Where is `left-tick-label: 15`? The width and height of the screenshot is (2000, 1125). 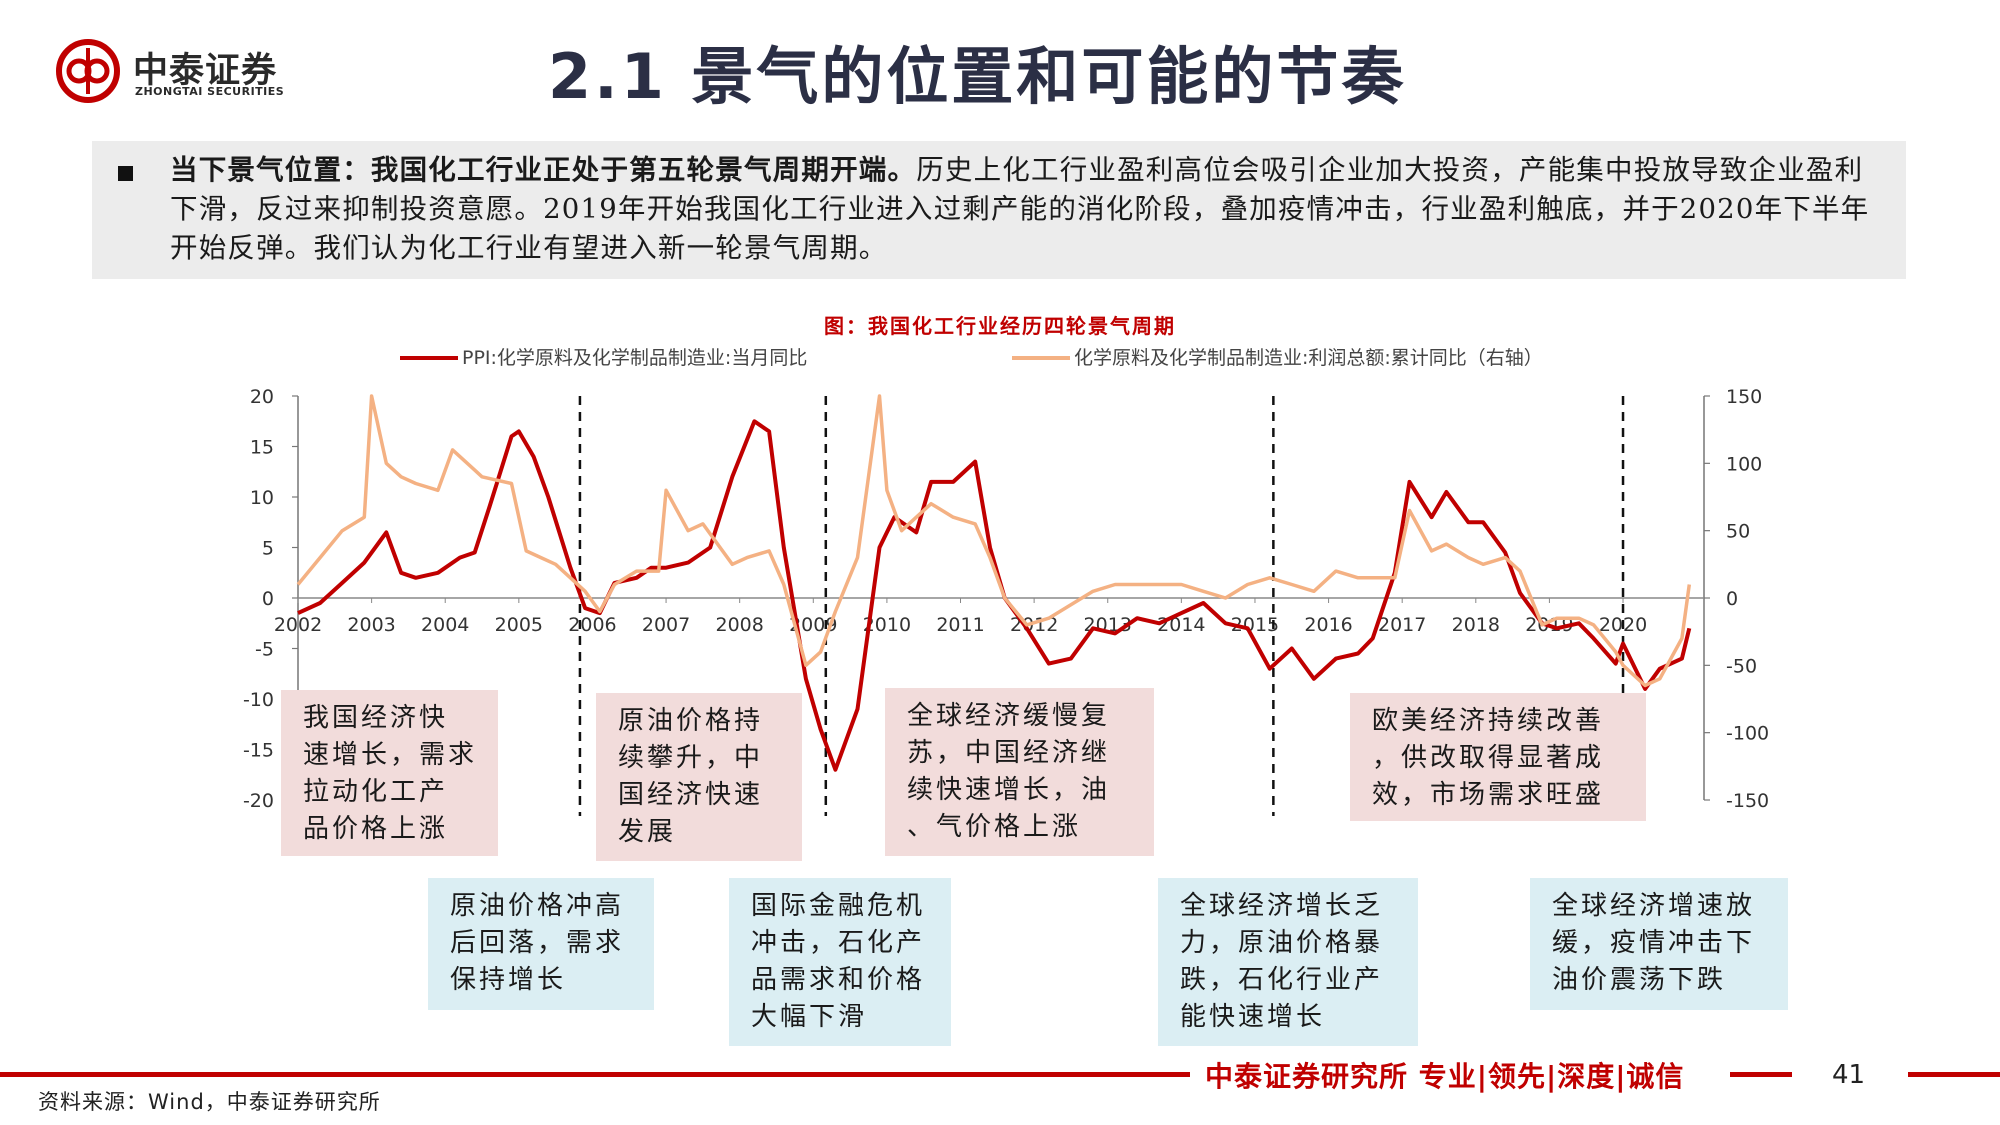 left-tick-label: 15 is located at coordinates (262, 448).